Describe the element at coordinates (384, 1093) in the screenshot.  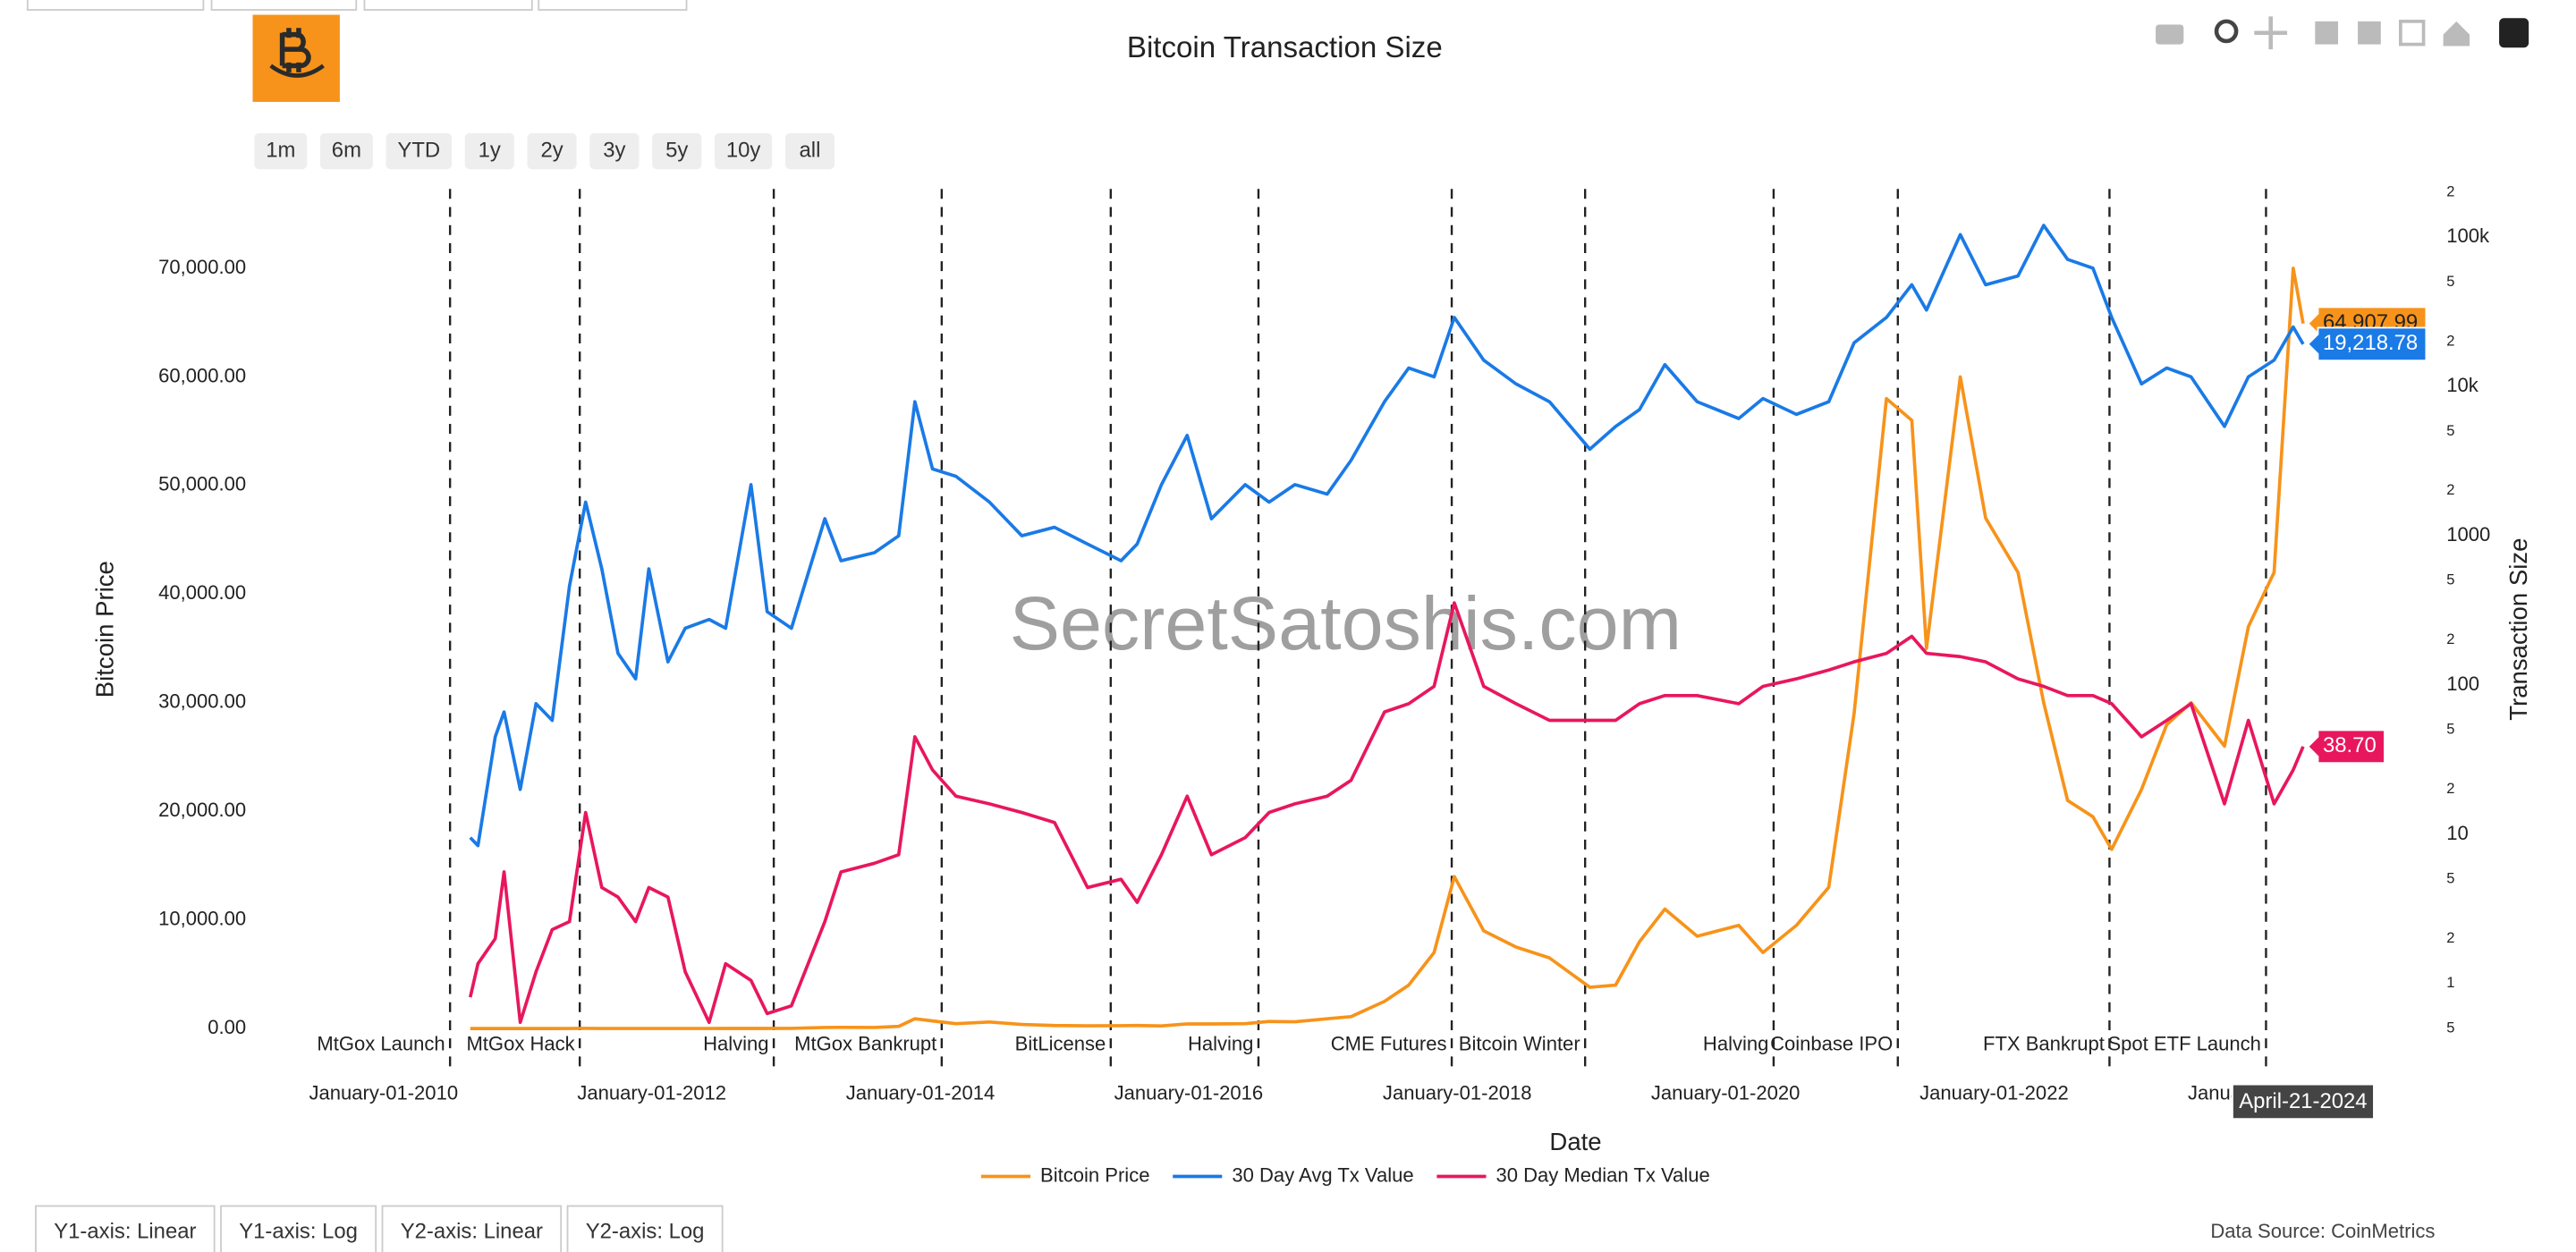
I see `x-tick-label: January-01-2010` at that location.